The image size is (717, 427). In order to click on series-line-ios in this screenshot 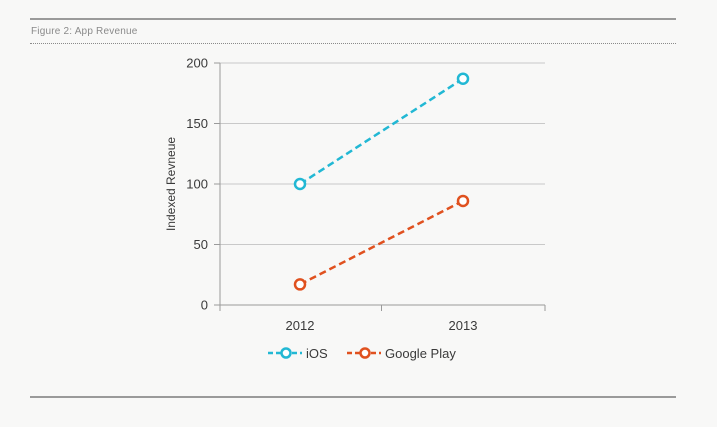, I will do `click(381, 131)`.